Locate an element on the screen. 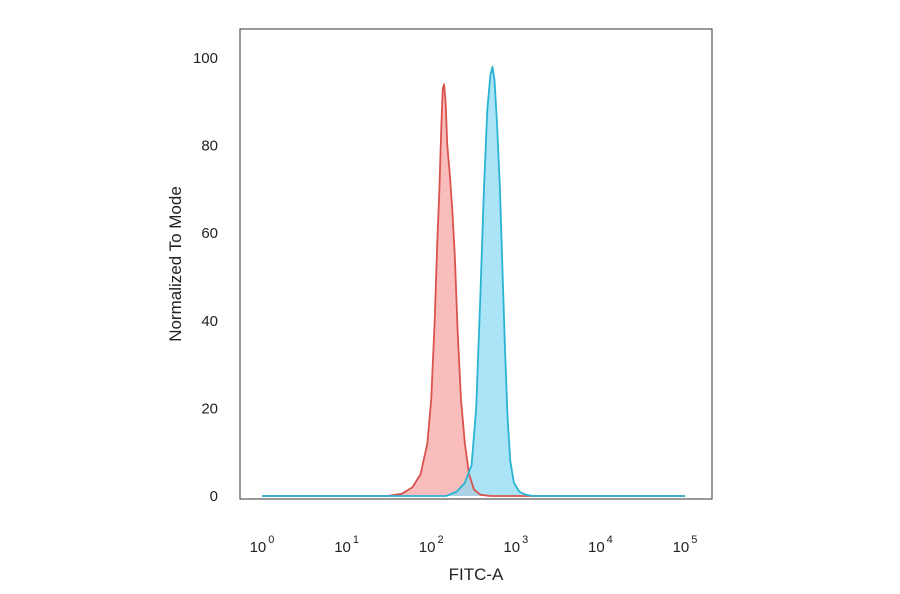 The height and width of the screenshot is (594, 900). y-axis-title: Normalized To Mode is located at coordinates (175, 264).